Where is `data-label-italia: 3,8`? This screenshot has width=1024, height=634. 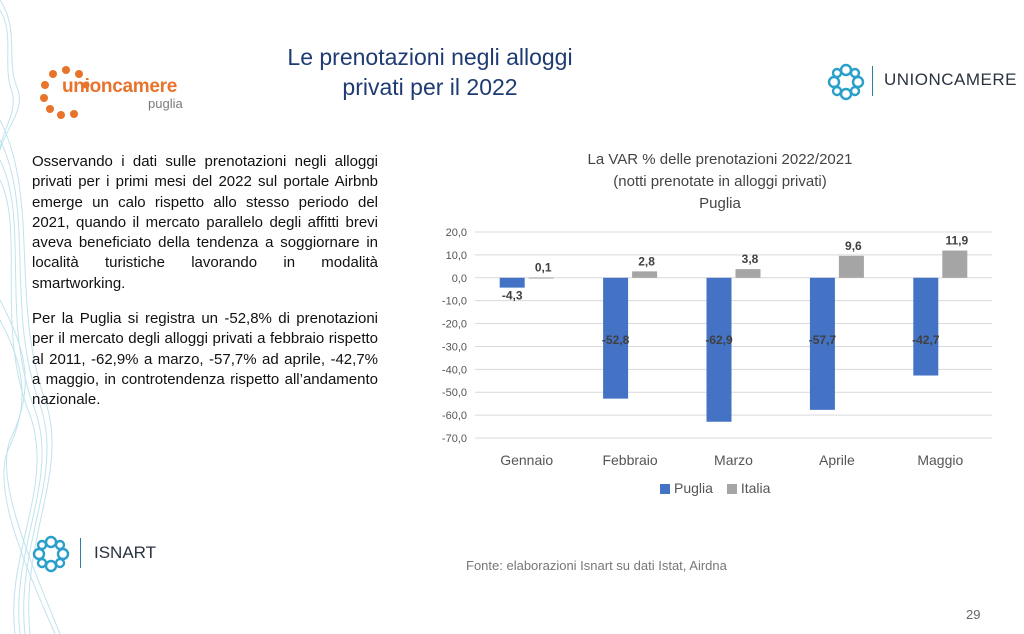 data-label-italia: 3,8 is located at coordinates (750, 259).